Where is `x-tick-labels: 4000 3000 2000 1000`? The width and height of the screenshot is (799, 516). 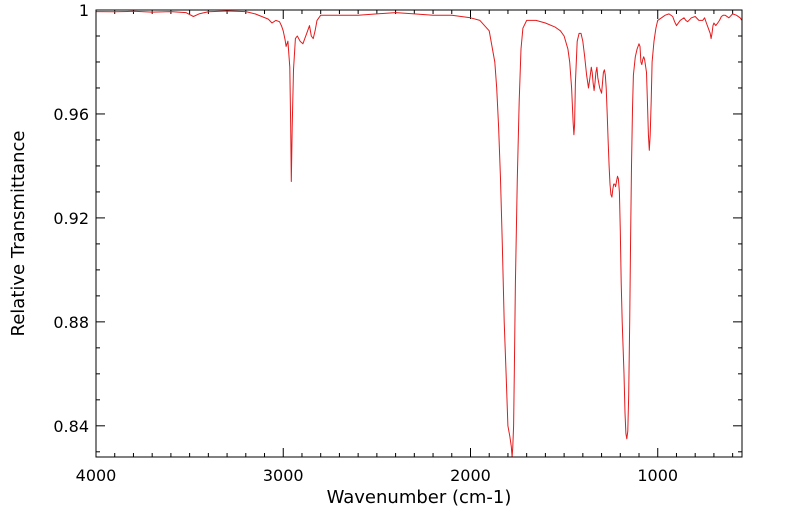
x-tick-labels: 4000 3000 2000 1000 is located at coordinates (377, 475).